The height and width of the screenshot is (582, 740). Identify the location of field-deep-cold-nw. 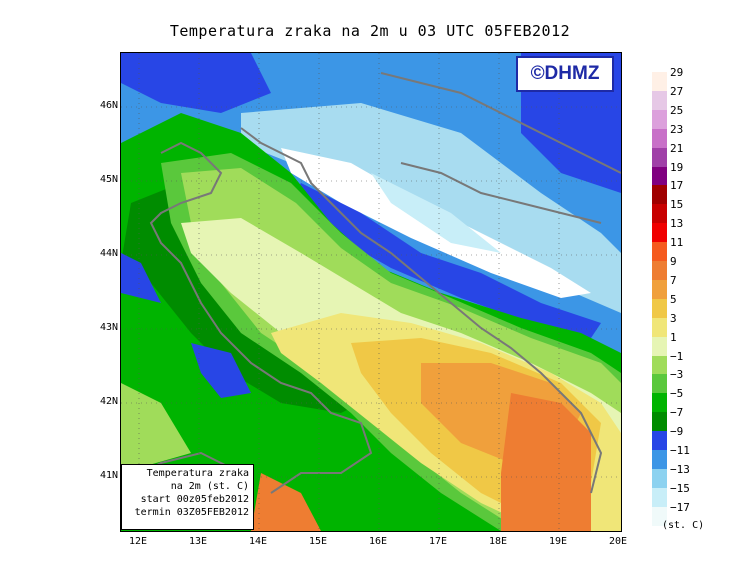
(196, 83).